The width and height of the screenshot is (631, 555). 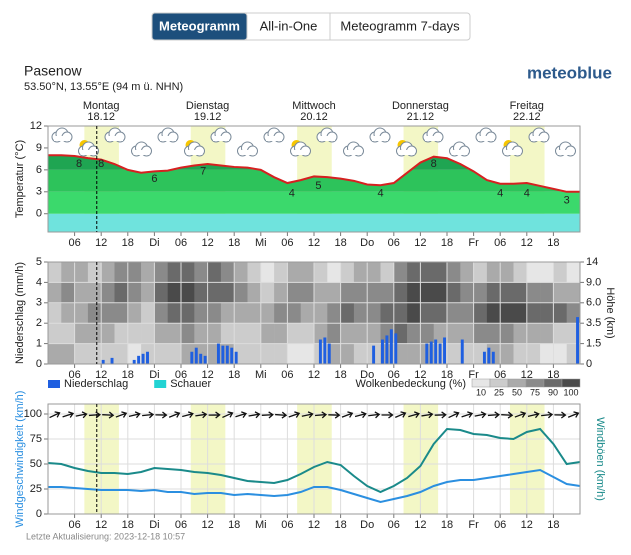 I want to click on legend-level: 75, so click(x=535, y=392).